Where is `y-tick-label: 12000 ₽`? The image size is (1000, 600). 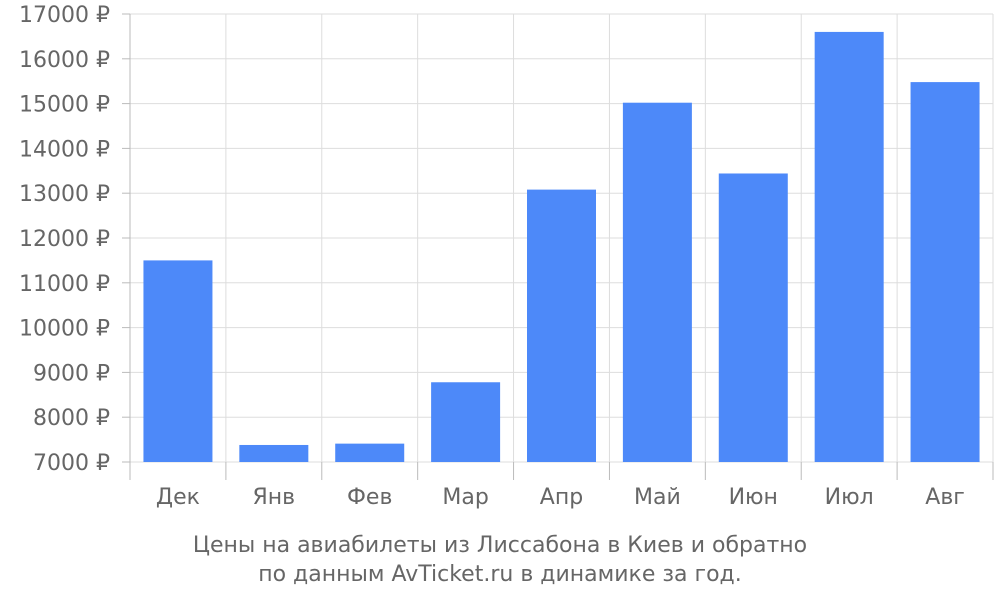 y-tick-label: 12000 ₽ is located at coordinates (64, 239).